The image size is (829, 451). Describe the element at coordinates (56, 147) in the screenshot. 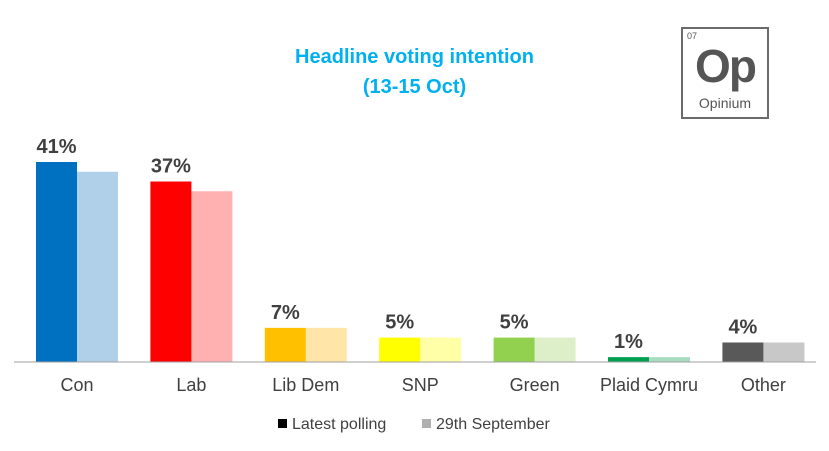

I see `data-label: 41%` at that location.